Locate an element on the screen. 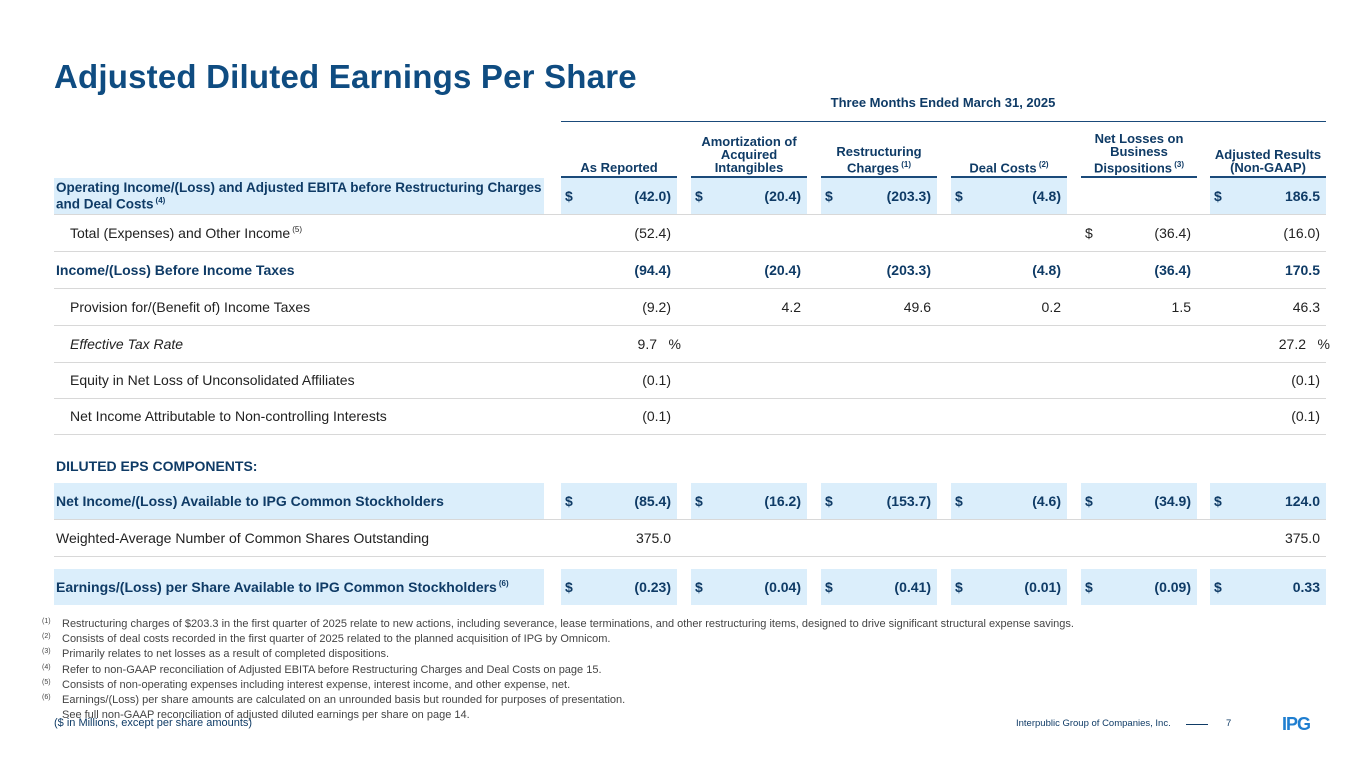  cell-value: 46.3 is located at coordinates (1306, 307).